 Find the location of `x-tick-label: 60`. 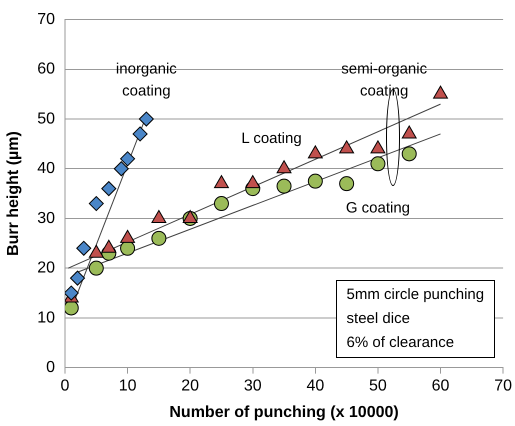

x-tick-label: 60 is located at coordinates (441, 386).